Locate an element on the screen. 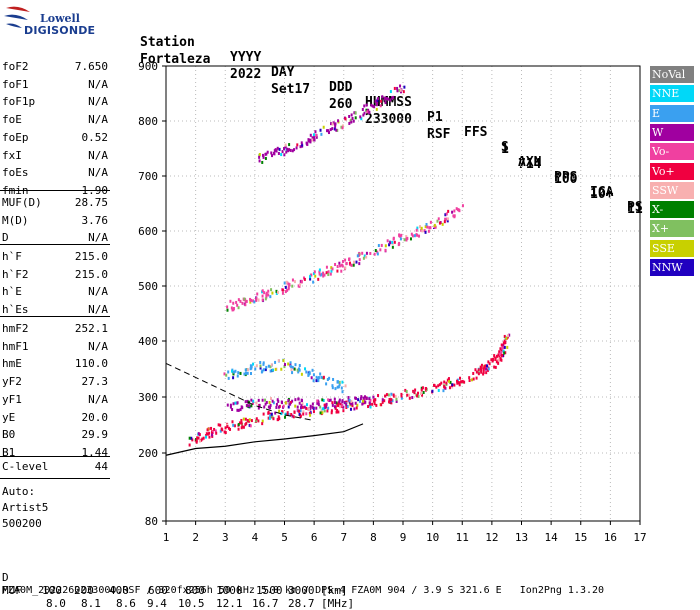 This screenshot has height=610, width=700. legend-item: Vo+ is located at coordinates (672, 171).